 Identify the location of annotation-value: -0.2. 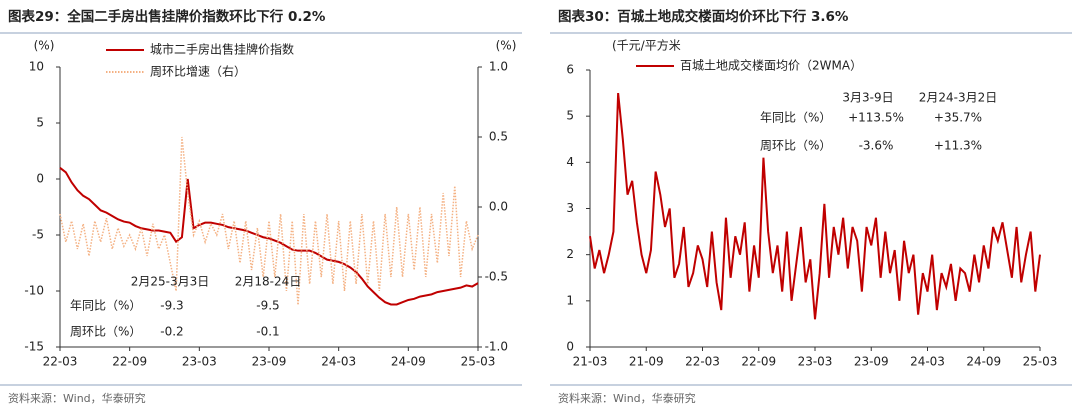
(171, 332).